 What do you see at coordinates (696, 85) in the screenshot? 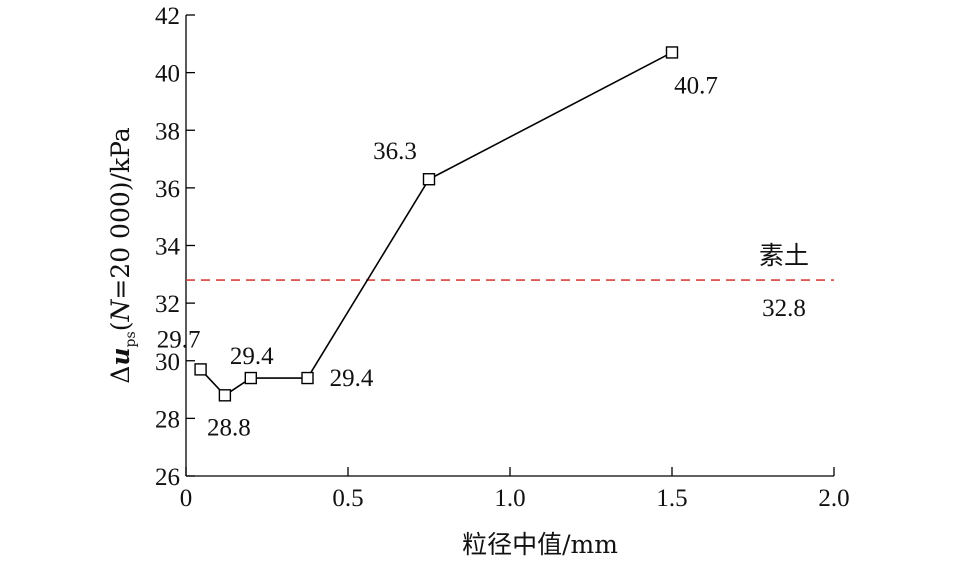
I see `data-label: 40.7` at bounding box center [696, 85].